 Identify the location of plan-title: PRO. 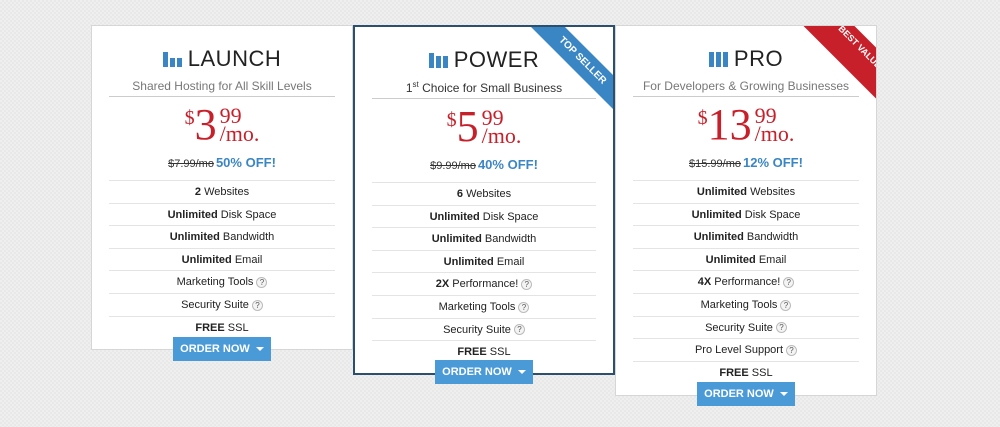
(746, 59).